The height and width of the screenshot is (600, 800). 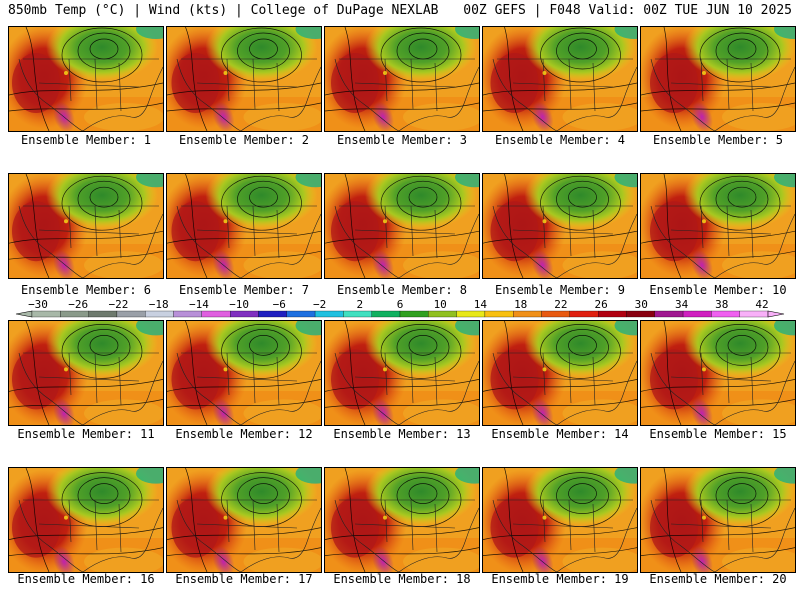 I want to click on colorbar-tick-label: −2, so click(x=319, y=305).